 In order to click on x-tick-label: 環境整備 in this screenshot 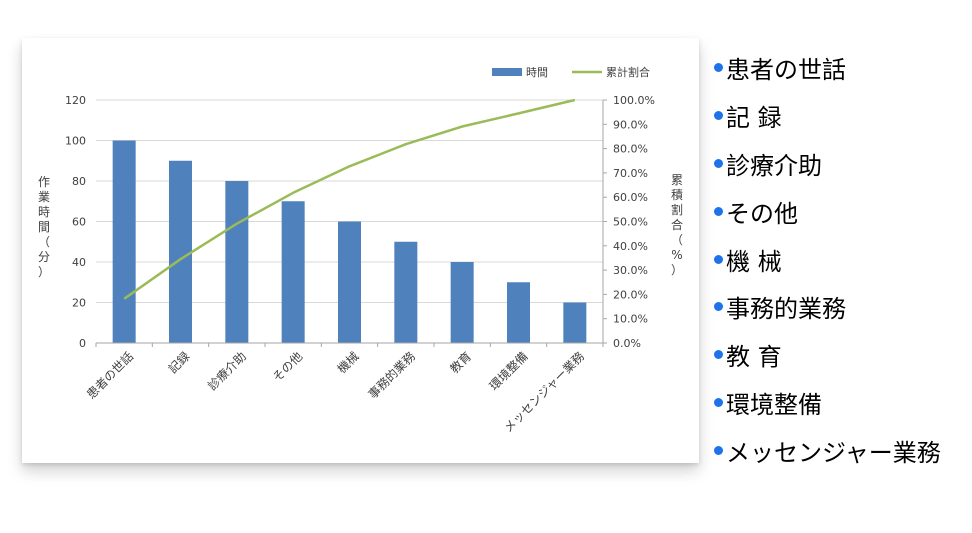, I will do `click(508, 371)`.